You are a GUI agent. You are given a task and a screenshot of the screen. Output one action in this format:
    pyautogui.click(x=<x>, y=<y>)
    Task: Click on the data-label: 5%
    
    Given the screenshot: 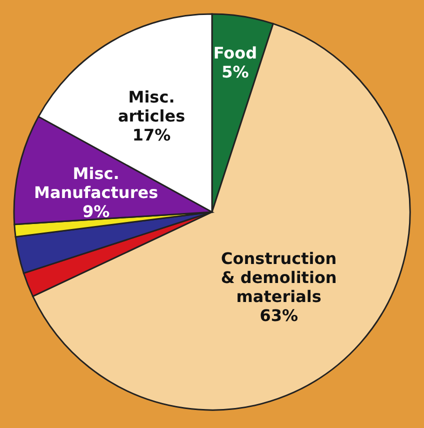 What is the action you would take?
    pyautogui.click(x=235, y=72)
    